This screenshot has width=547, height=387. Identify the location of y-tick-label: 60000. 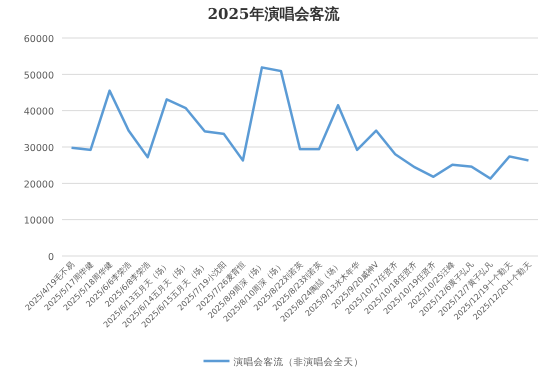
(39, 39).